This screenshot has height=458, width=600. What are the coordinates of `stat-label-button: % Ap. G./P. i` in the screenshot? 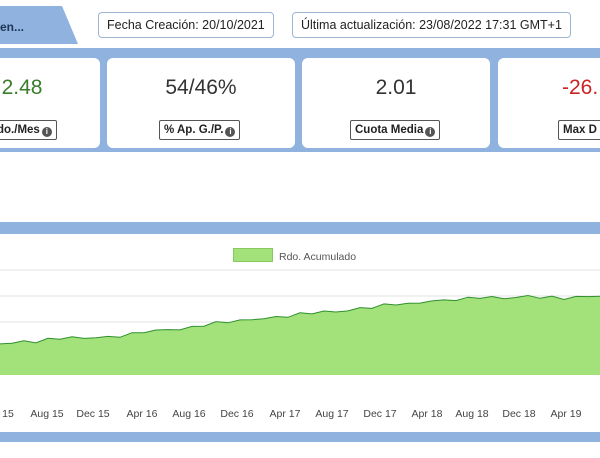 It's located at (200, 130).